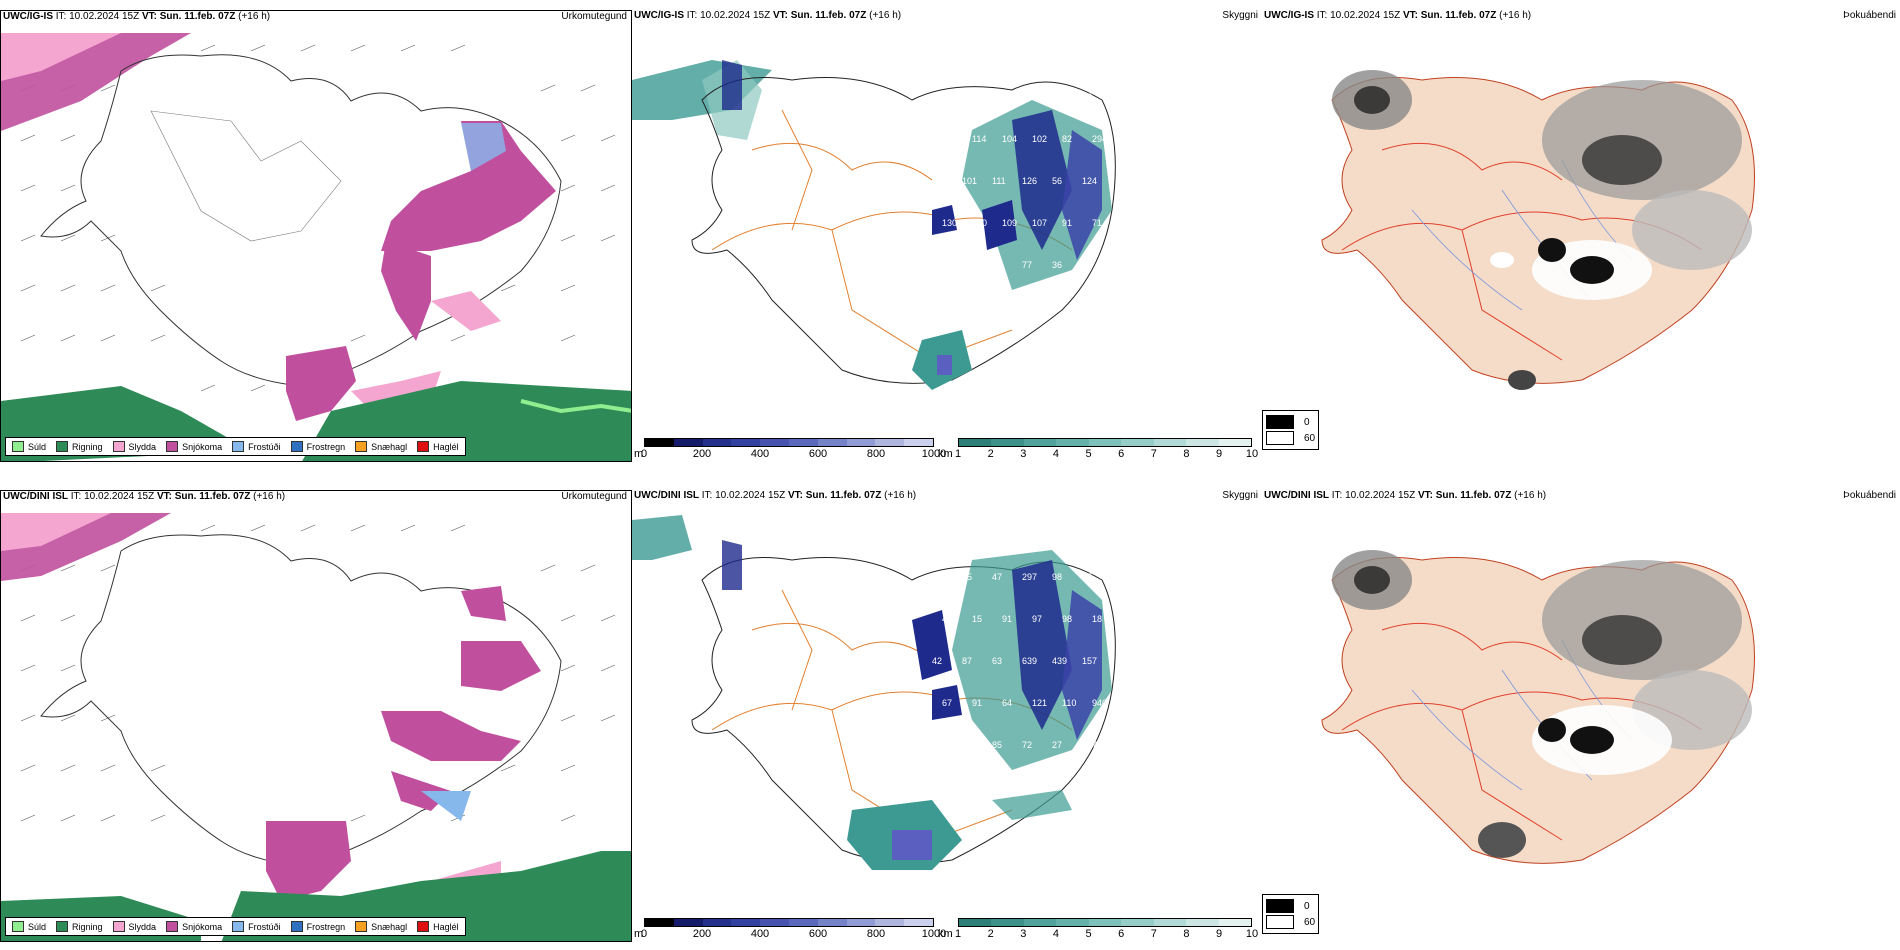  I want to click on visibility-value-label: 57, so click(1087, 265).